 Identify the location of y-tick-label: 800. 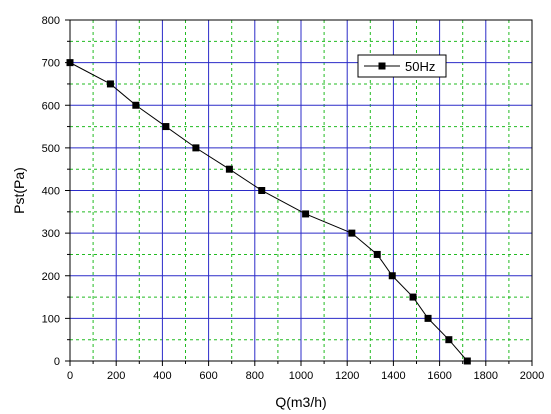
(51, 21).